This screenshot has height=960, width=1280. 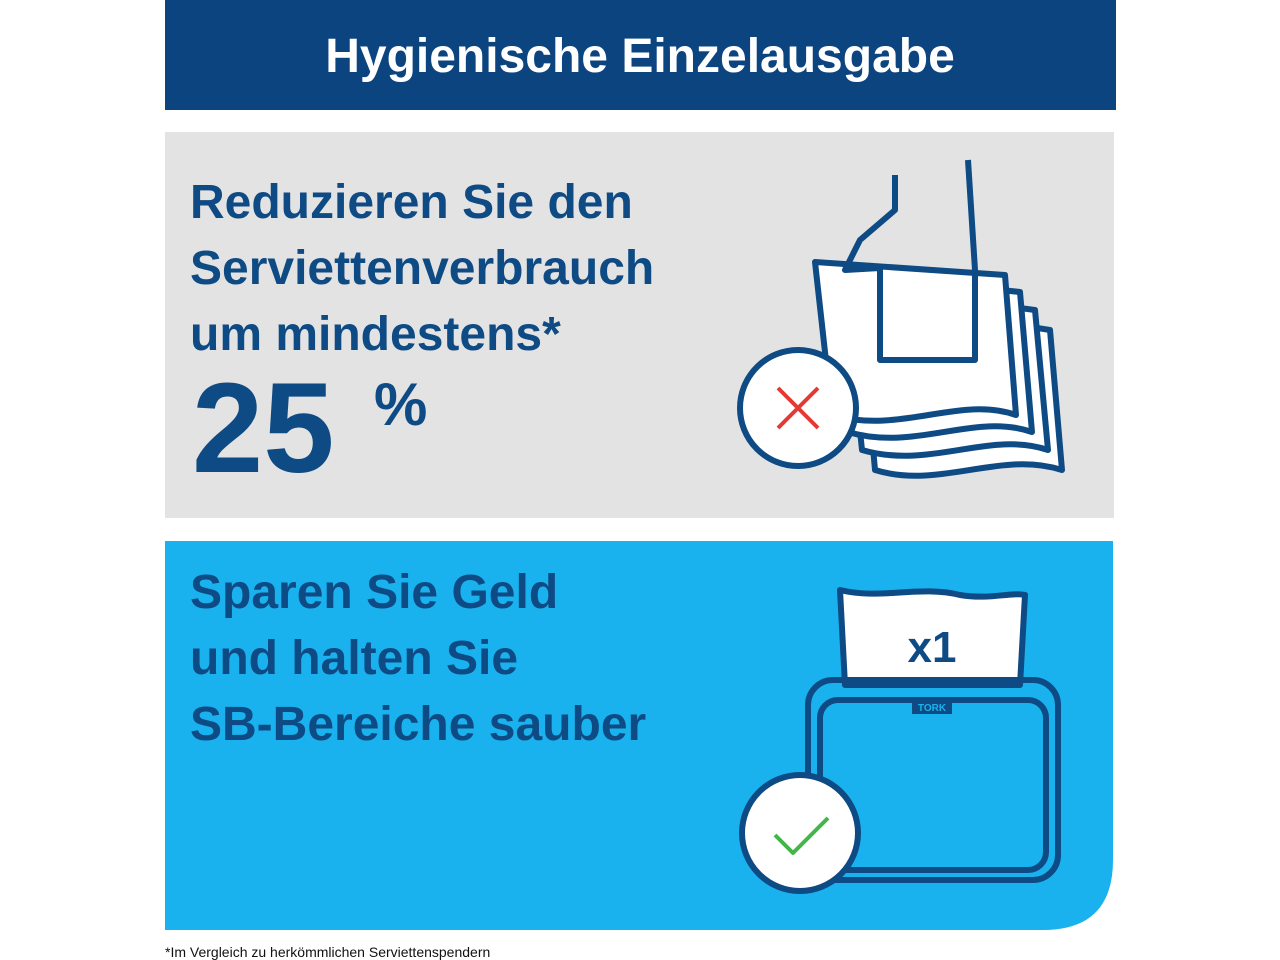 What do you see at coordinates (400, 404) in the screenshot?
I see `unit: %` at bounding box center [400, 404].